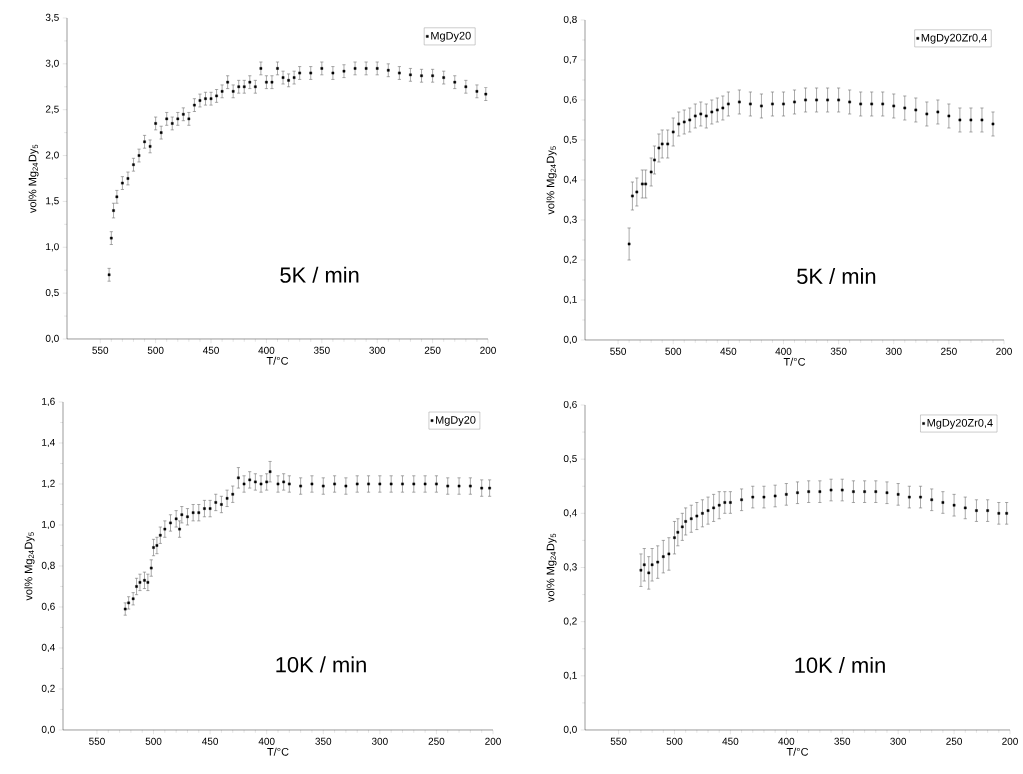  Describe the element at coordinates (52, 201) in the screenshot. I see `y-tick-label: 1,5` at that location.